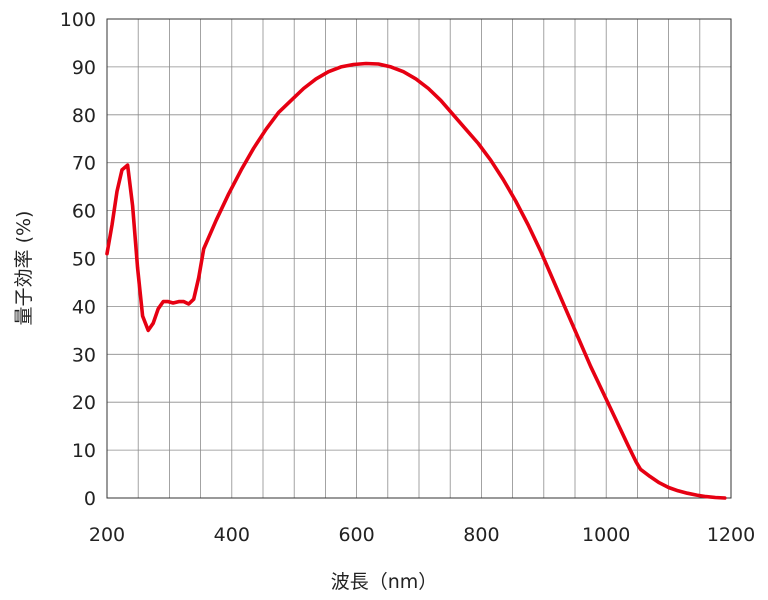 This screenshot has width=768, height=600. I want to click on y-tick-label: 90, so click(84, 68).